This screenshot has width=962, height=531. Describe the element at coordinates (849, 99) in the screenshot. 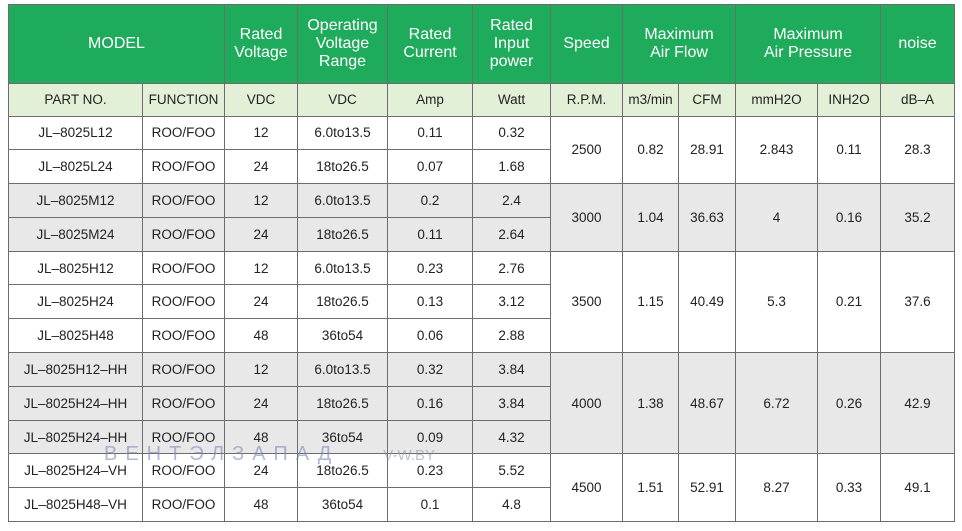

I see `unit-inh2o: INH2O` at that location.